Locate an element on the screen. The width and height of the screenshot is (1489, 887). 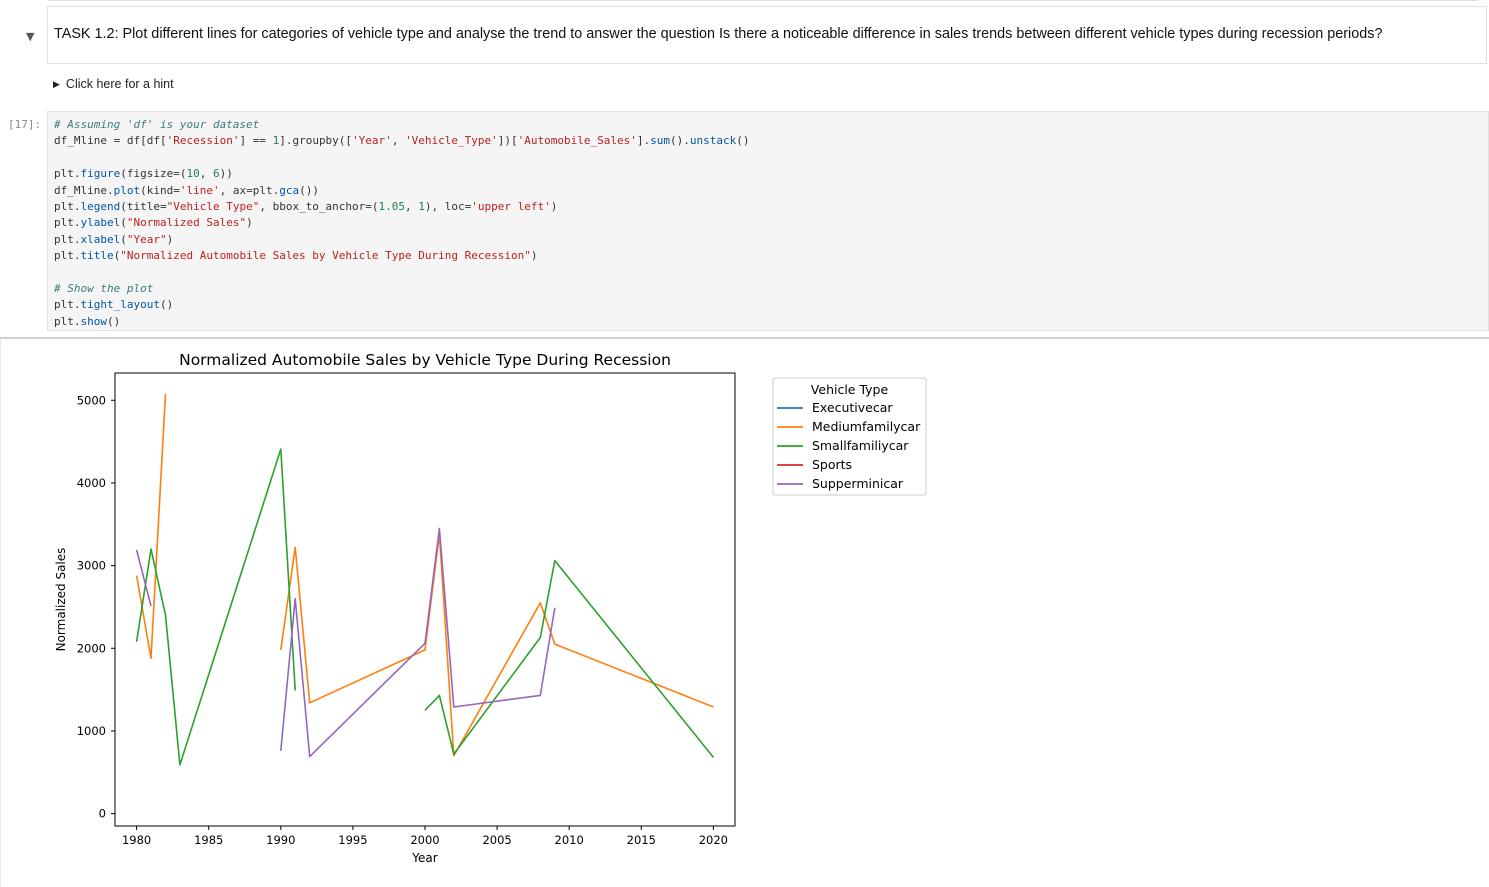
y-tick-label: 3000 is located at coordinates (91, 566).